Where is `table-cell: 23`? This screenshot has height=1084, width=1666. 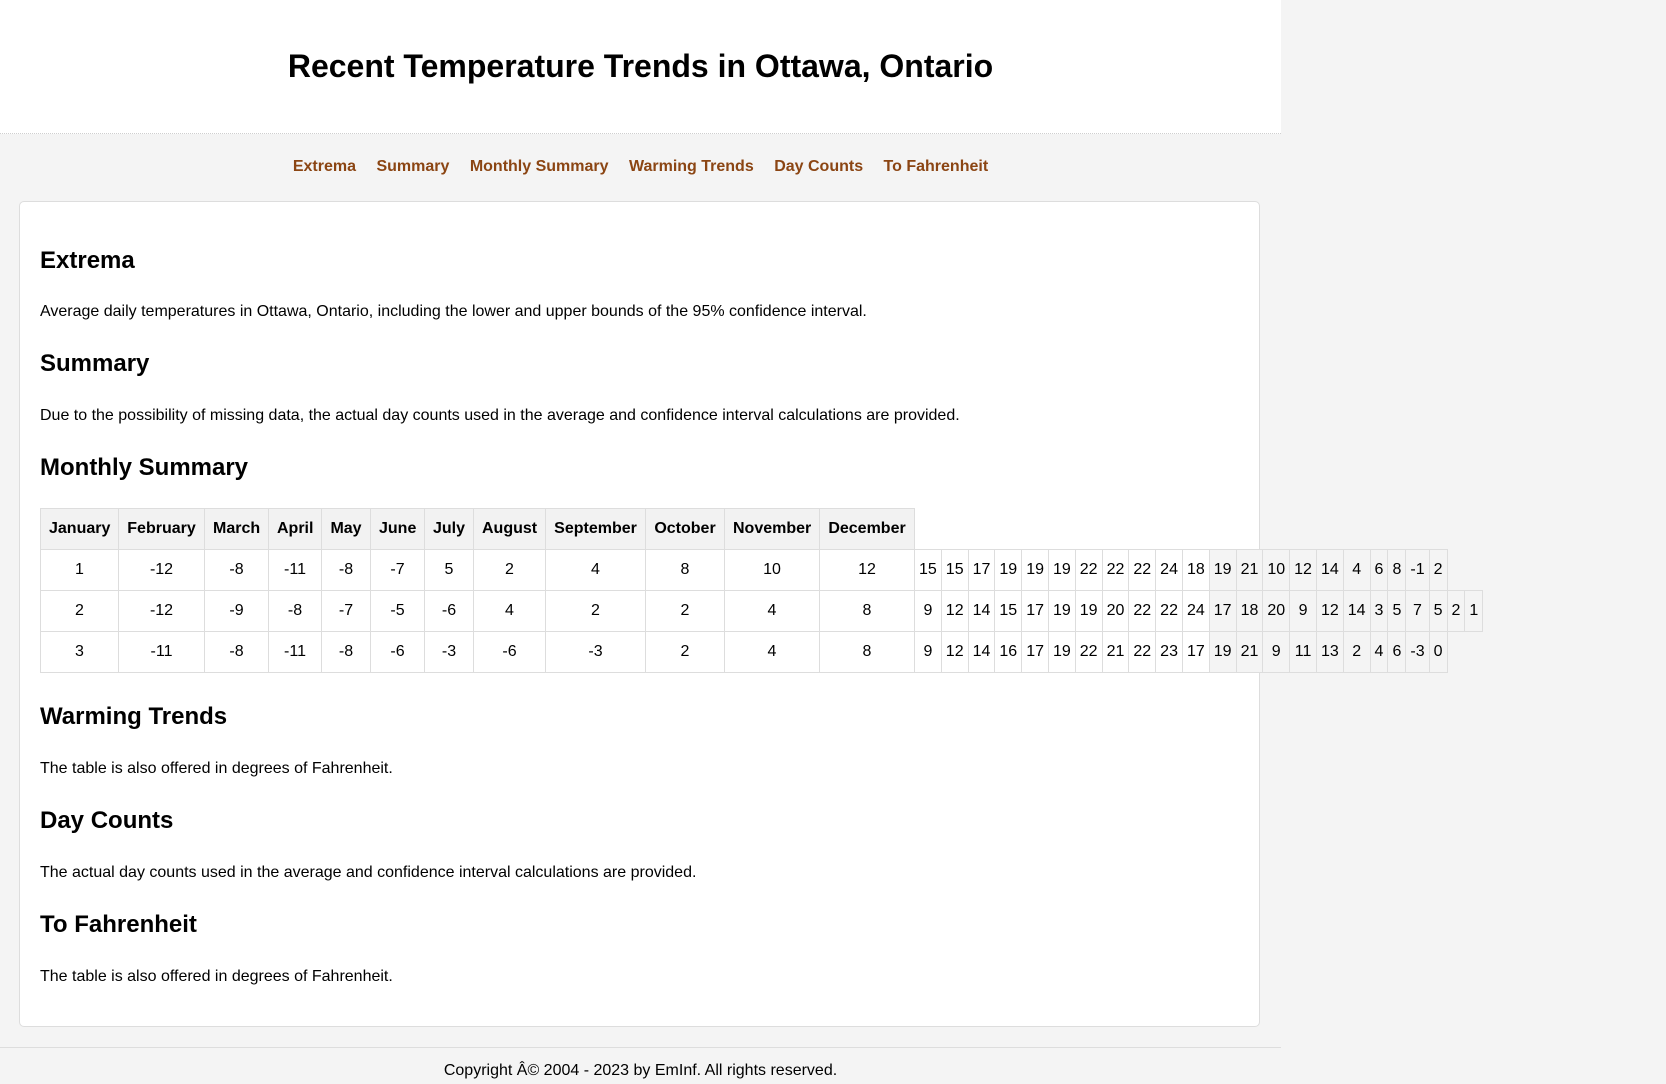 table-cell: 23 is located at coordinates (1169, 652).